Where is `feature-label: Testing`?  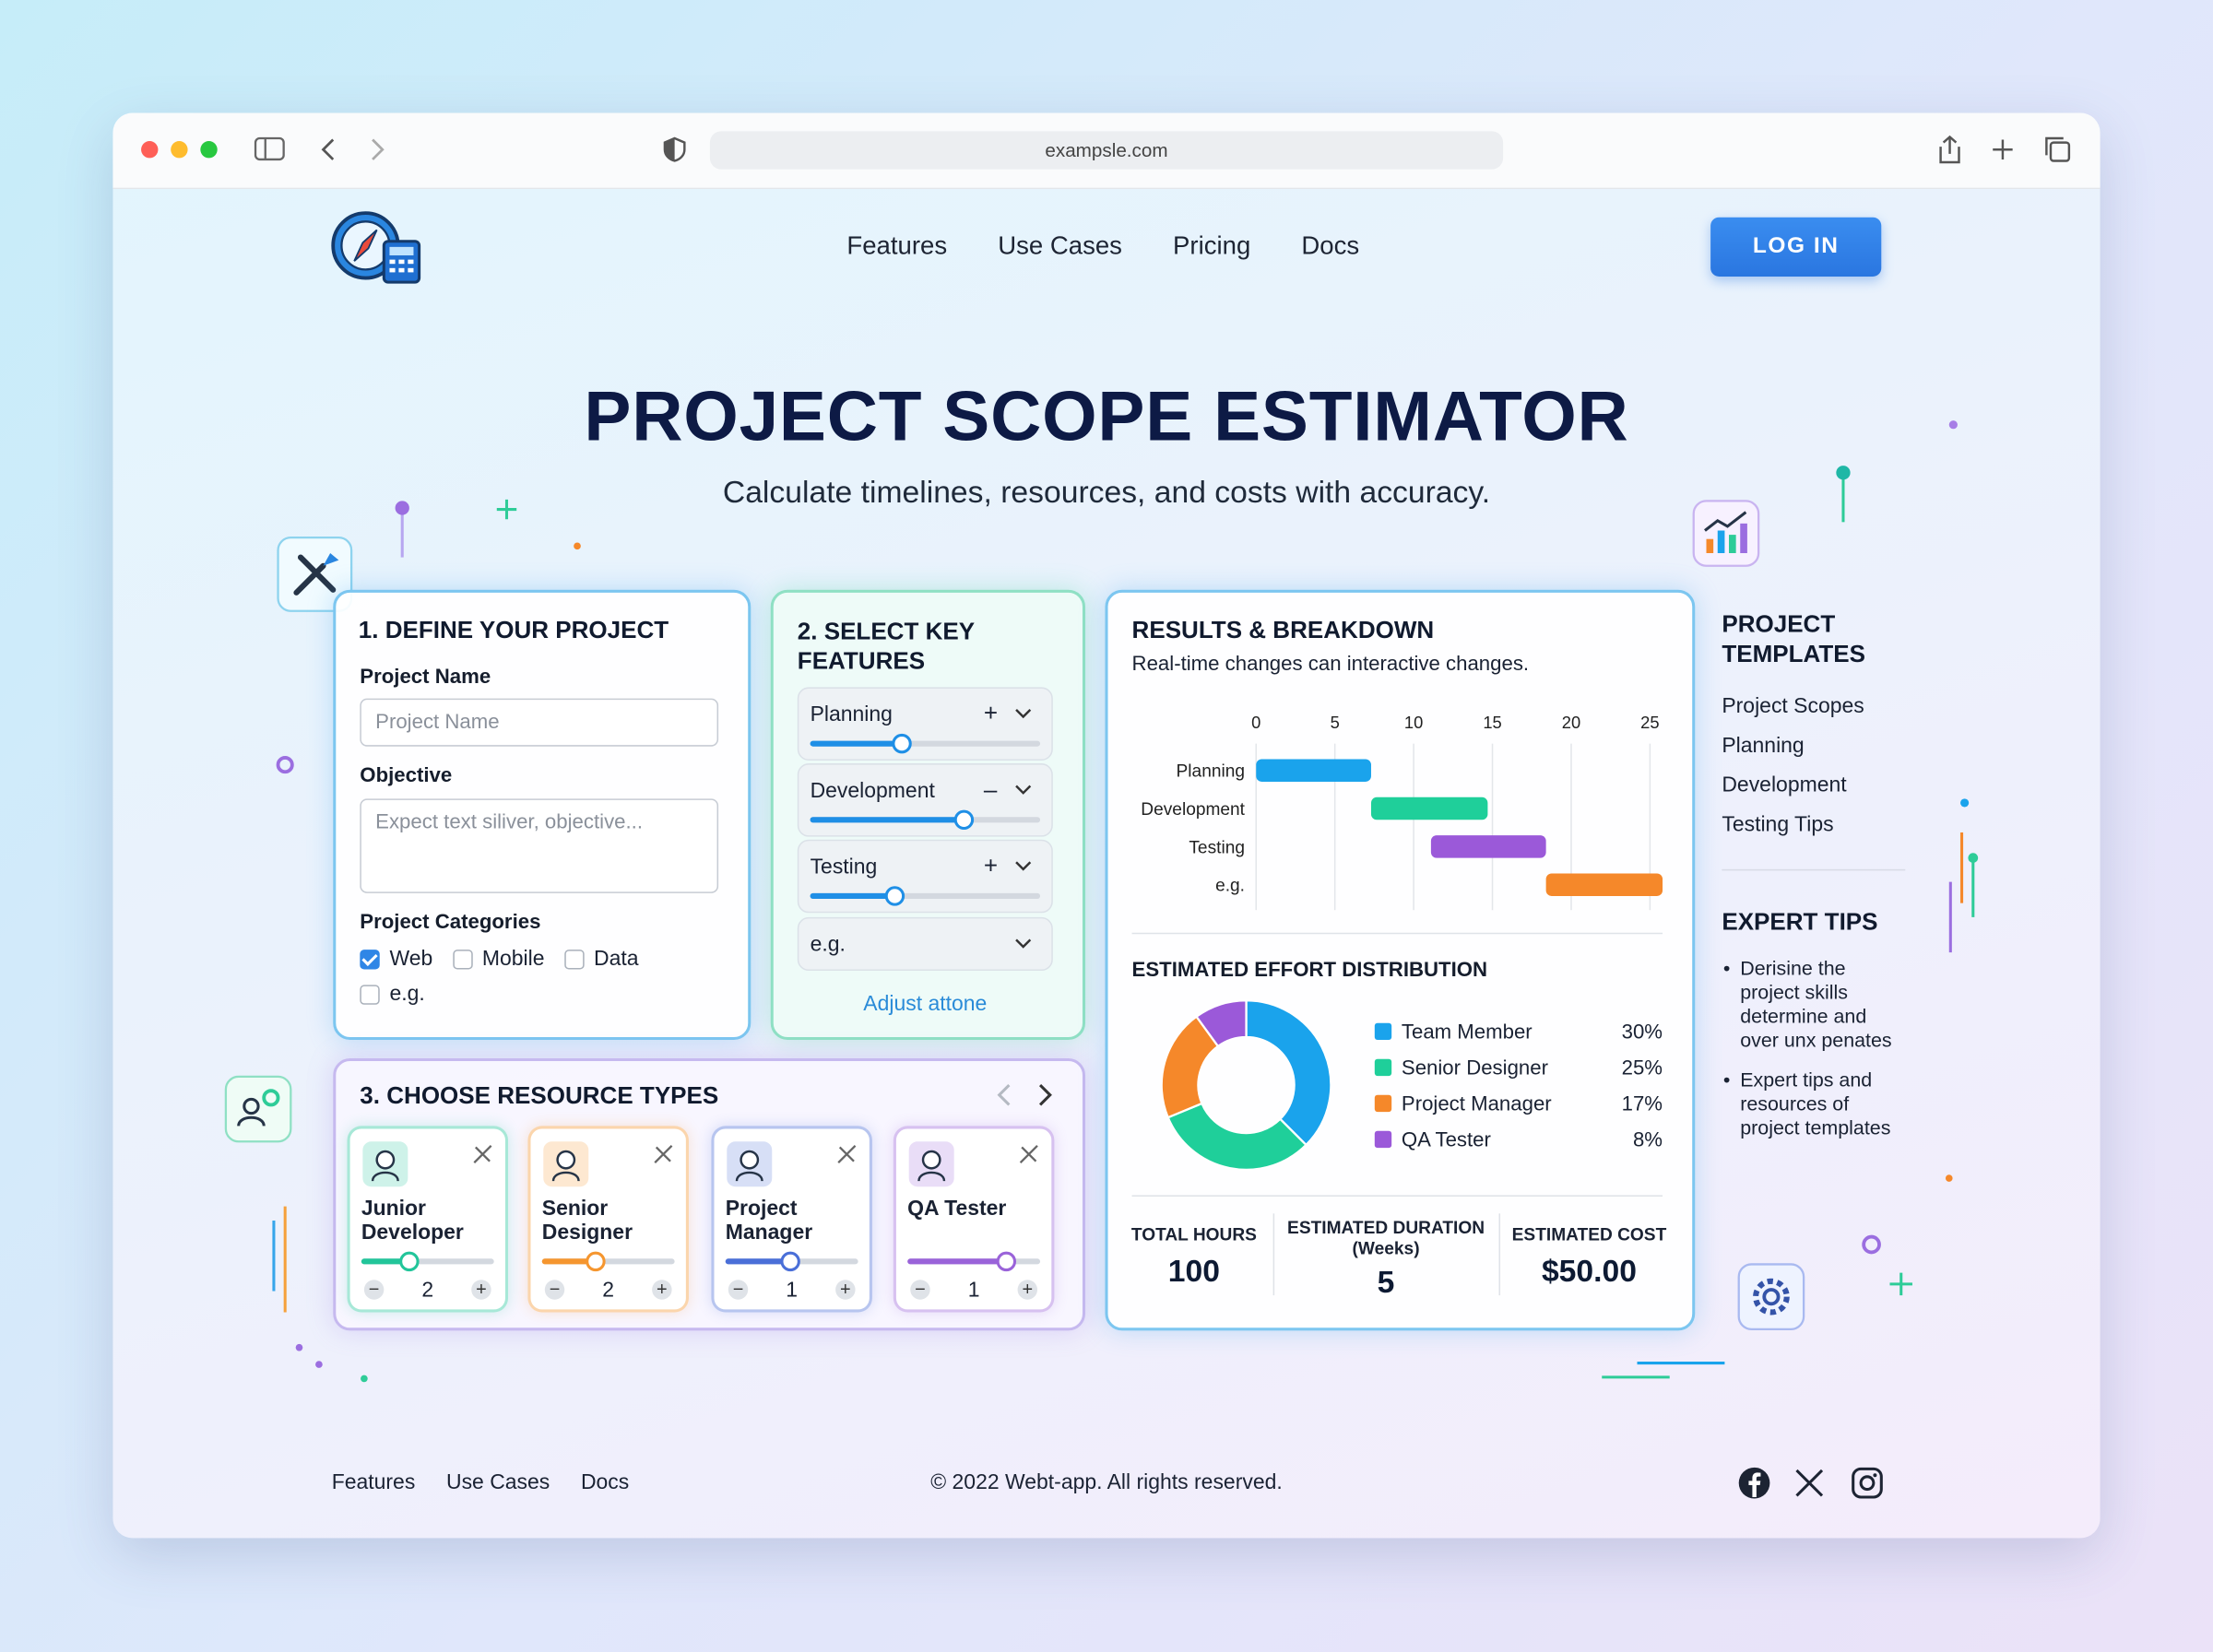 feature-label: Testing is located at coordinates (844, 867).